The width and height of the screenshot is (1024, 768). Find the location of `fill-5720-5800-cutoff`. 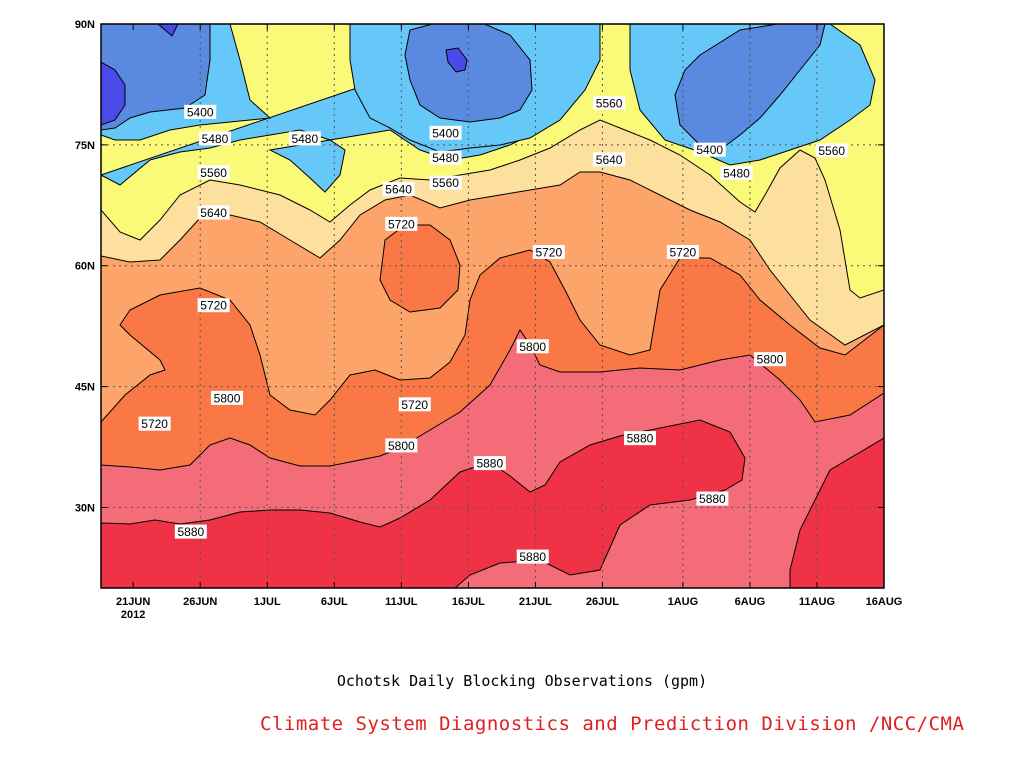

fill-5720-5800-cutoff is located at coordinates (420, 268).